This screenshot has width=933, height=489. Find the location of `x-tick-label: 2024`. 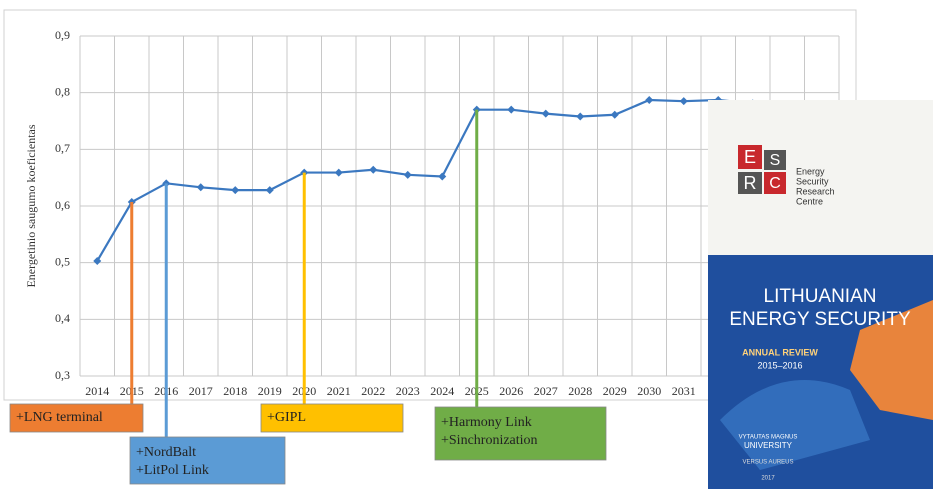

x-tick-label: 2024 is located at coordinates (442, 391).